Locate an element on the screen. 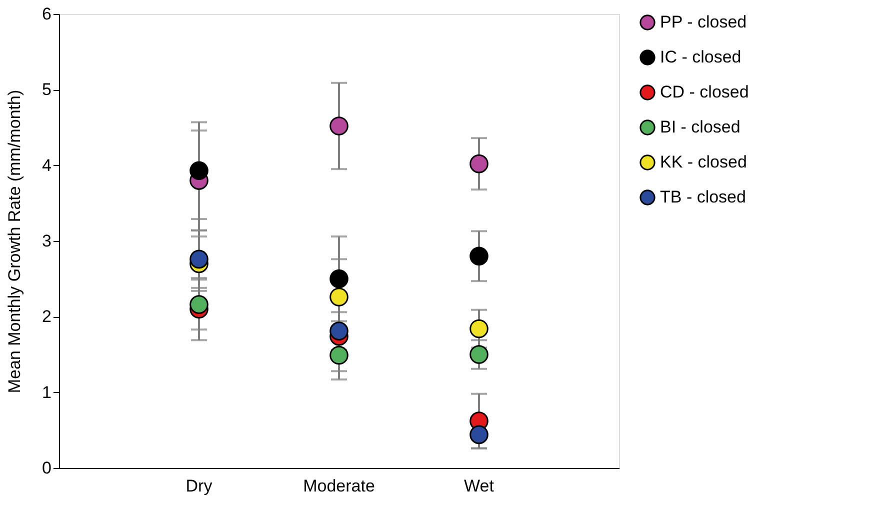 Image resolution: width=895 pixels, height=515 pixels. x-tick-label: Wet is located at coordinates (479, 486).